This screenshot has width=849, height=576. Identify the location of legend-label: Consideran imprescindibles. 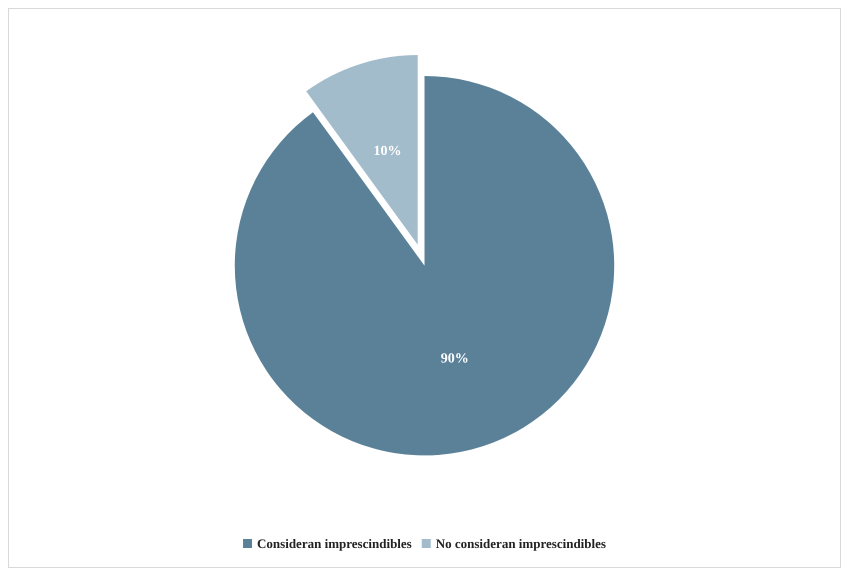
(334, 543).